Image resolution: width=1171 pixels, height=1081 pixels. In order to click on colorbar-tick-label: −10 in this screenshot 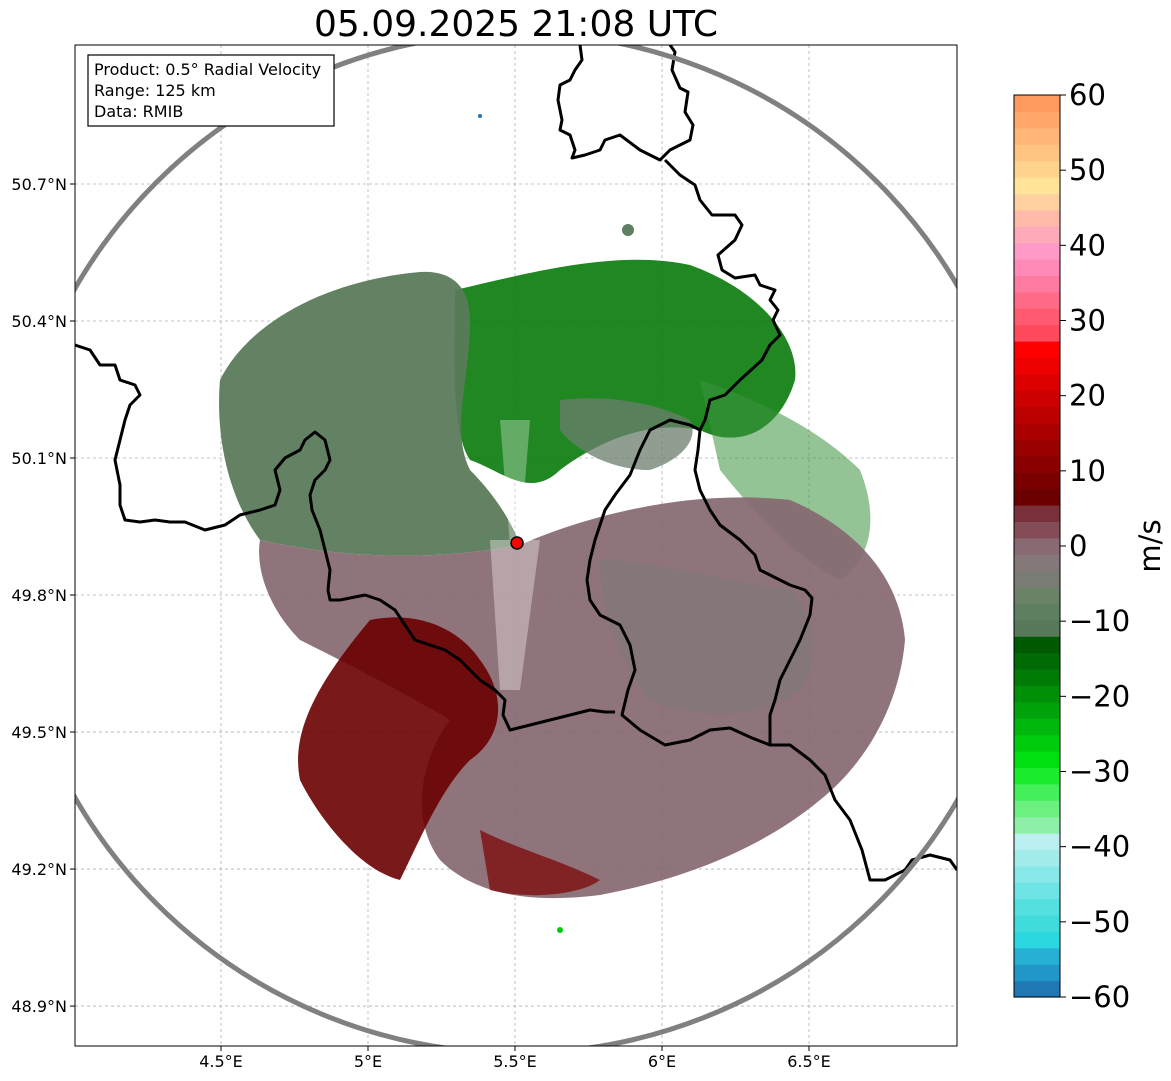, I will do `click(1099, 621)`.